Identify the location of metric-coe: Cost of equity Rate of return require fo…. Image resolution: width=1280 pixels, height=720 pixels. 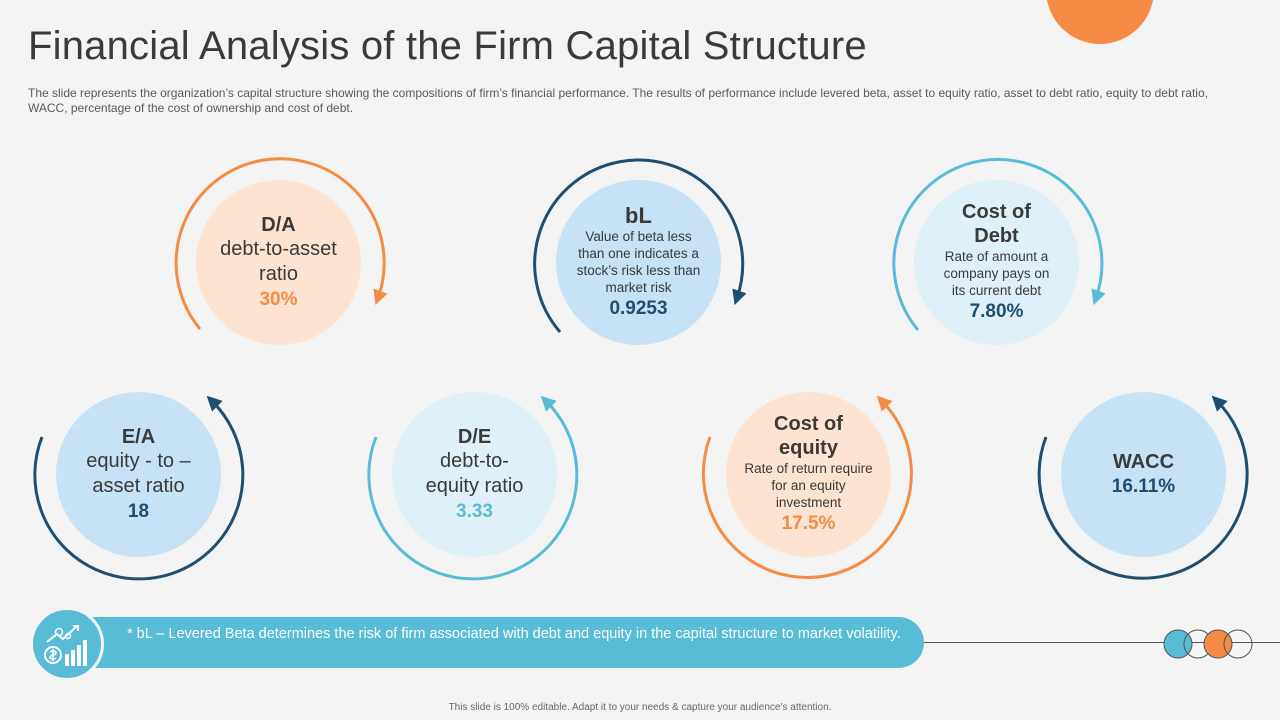
(808, 474).